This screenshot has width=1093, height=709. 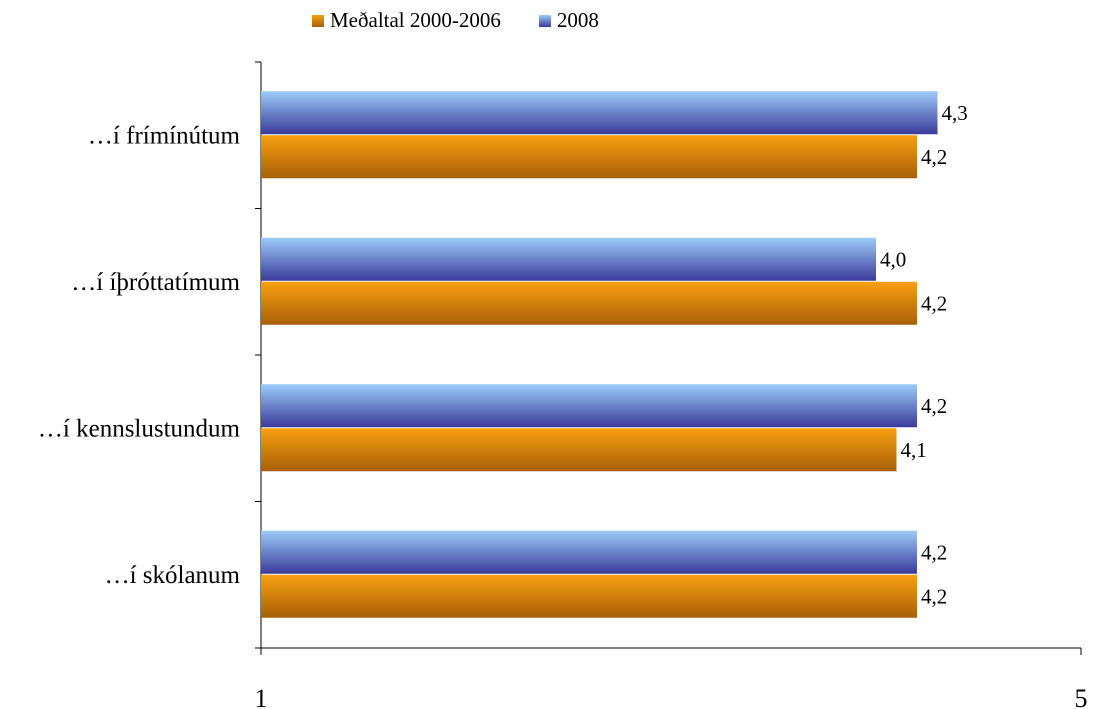 What do you see at coordinates (1081, 696) in the screenshot?
I see `x-tick-label: 5` at bounding box center [1081, 696].